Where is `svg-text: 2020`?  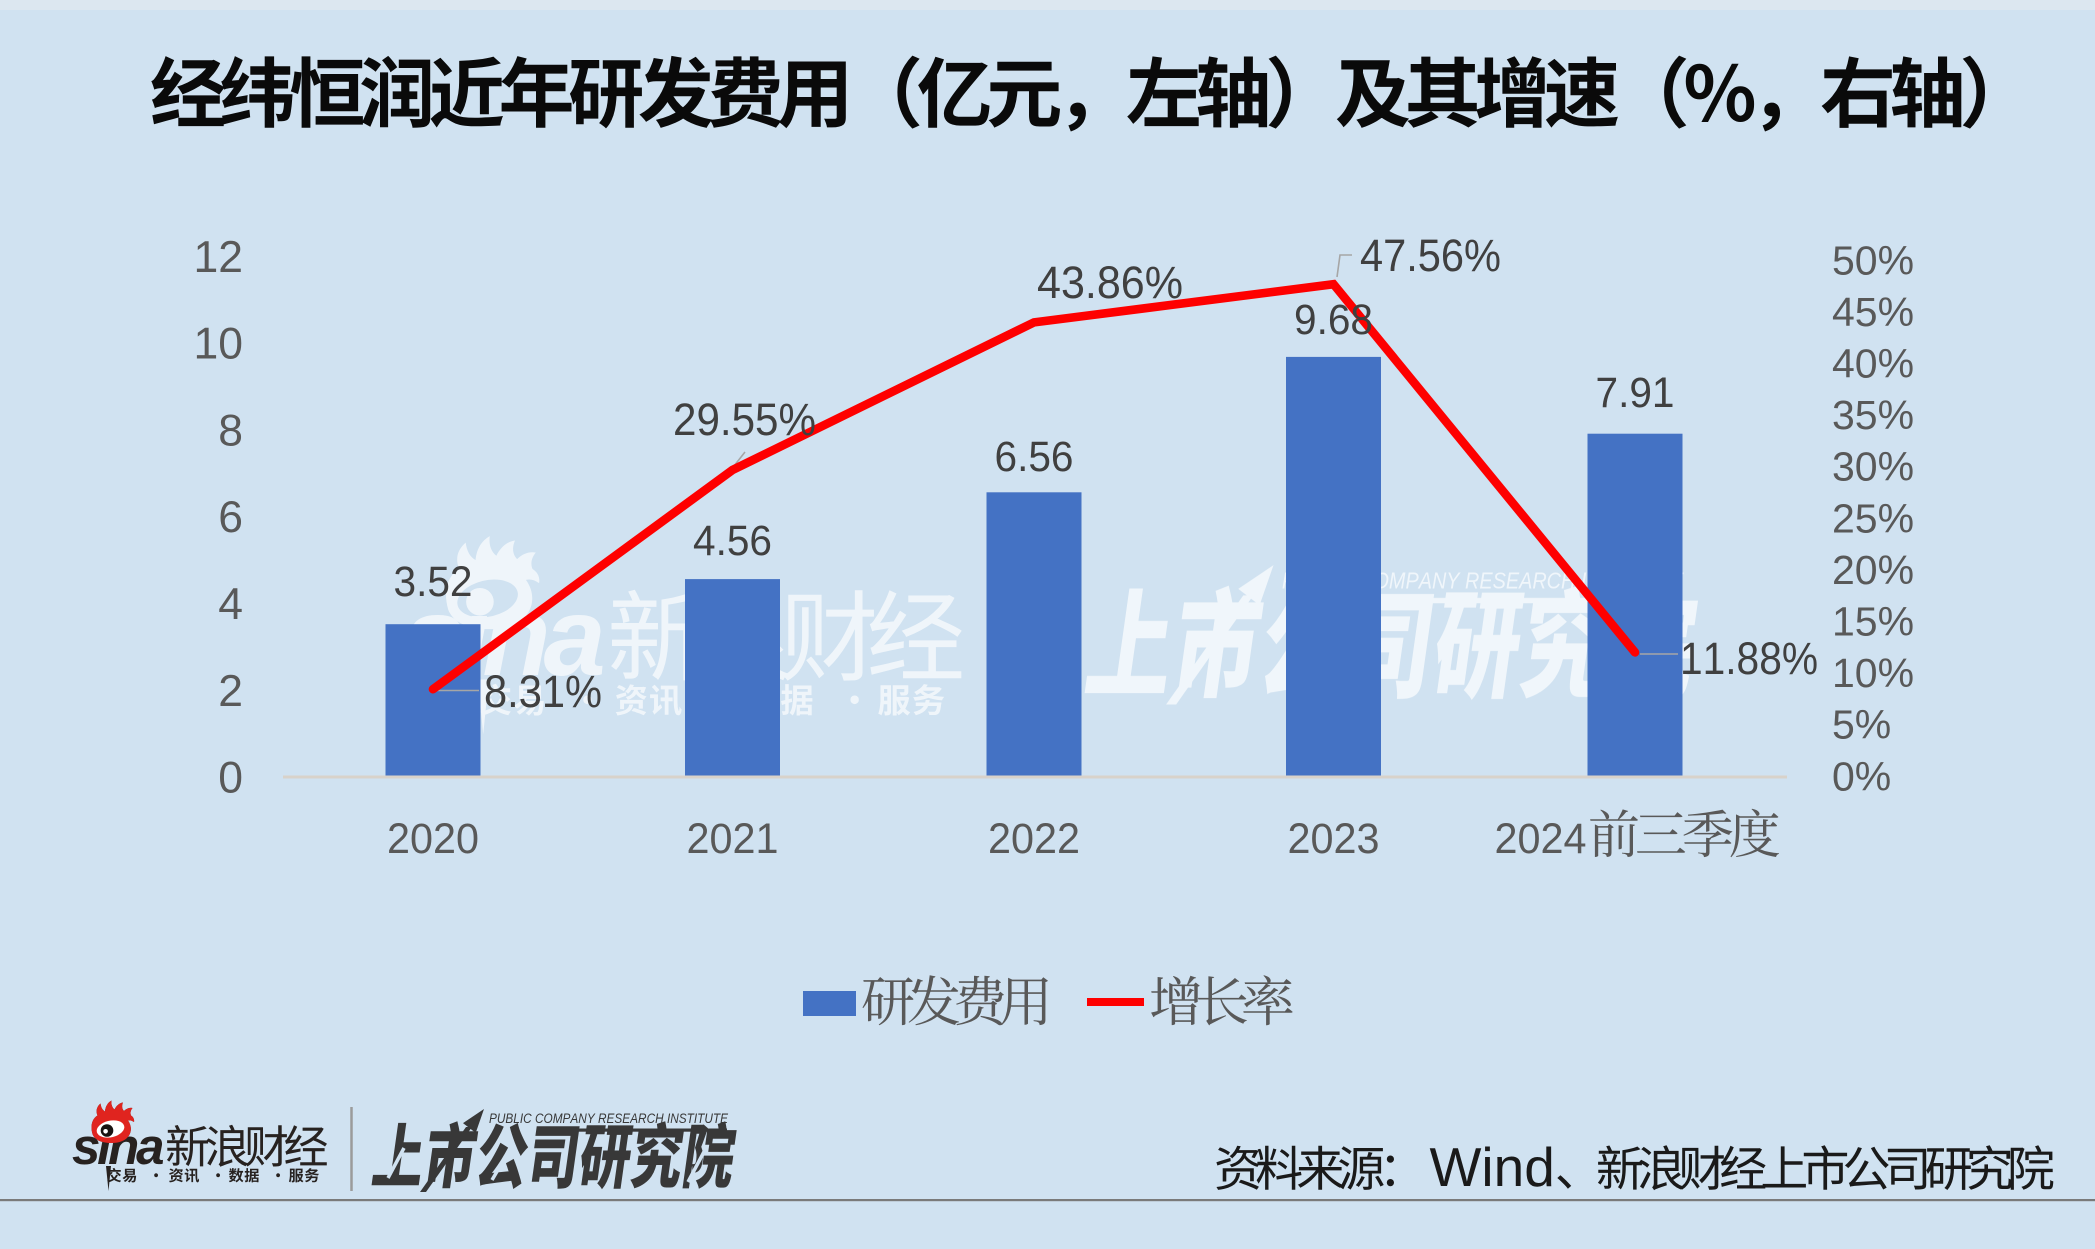
svg-text: 2020 is located at coordinates (433, 839).